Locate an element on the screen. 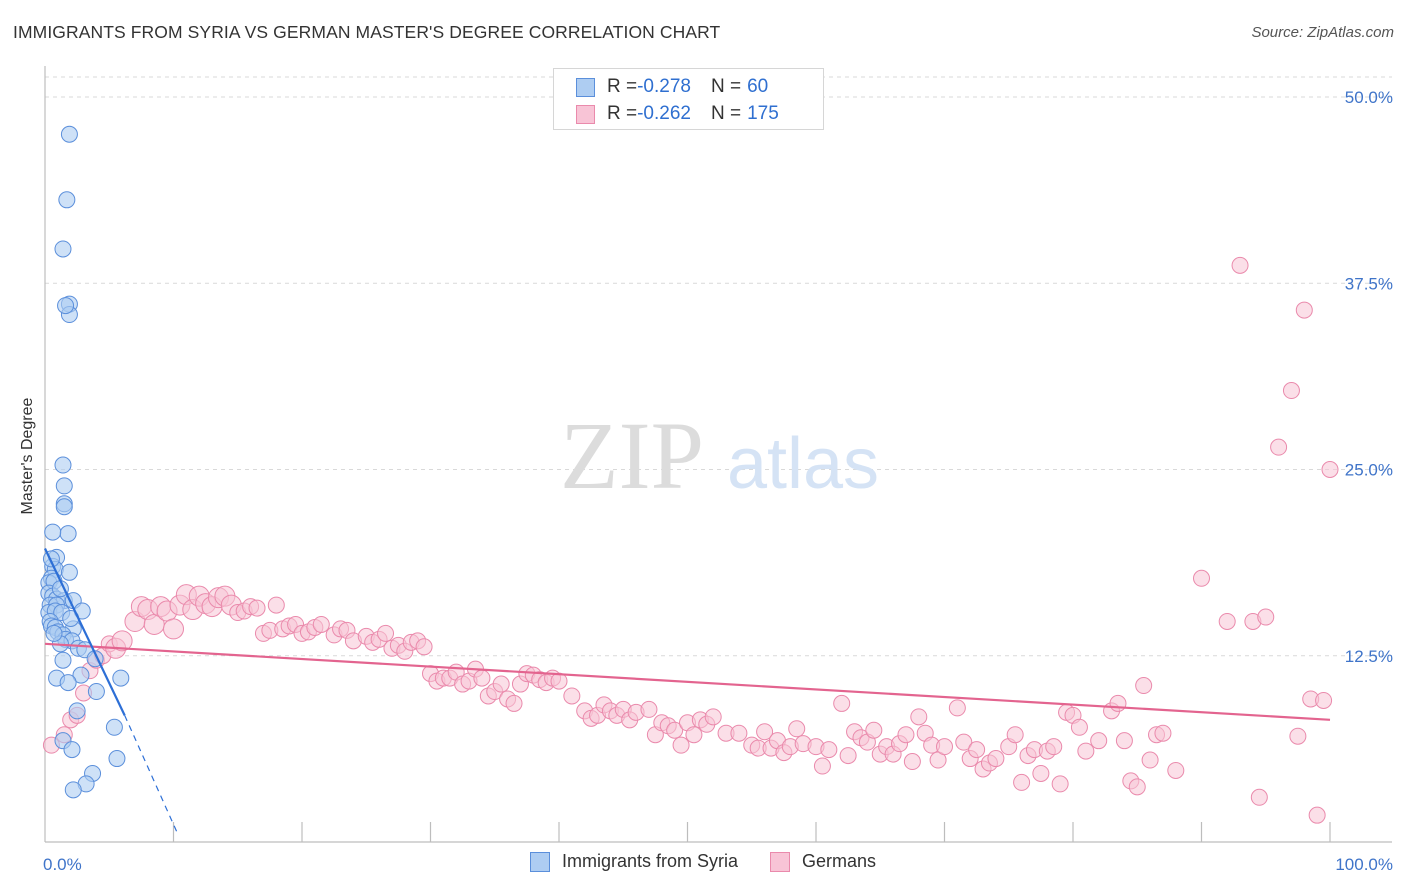 The height and width of the screenshot is (892, 1406). series-legend: Immigrants from Syria Germans is located at coordinates (719, 861).